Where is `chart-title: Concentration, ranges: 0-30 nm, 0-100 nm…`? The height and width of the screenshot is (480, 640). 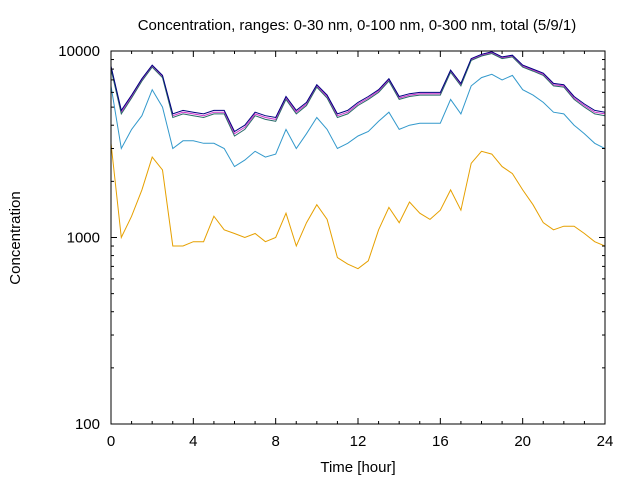
chart-title: Concentration, ranges: 0-30 nm, 0-100 nm… is located at coordinates (357, 25).